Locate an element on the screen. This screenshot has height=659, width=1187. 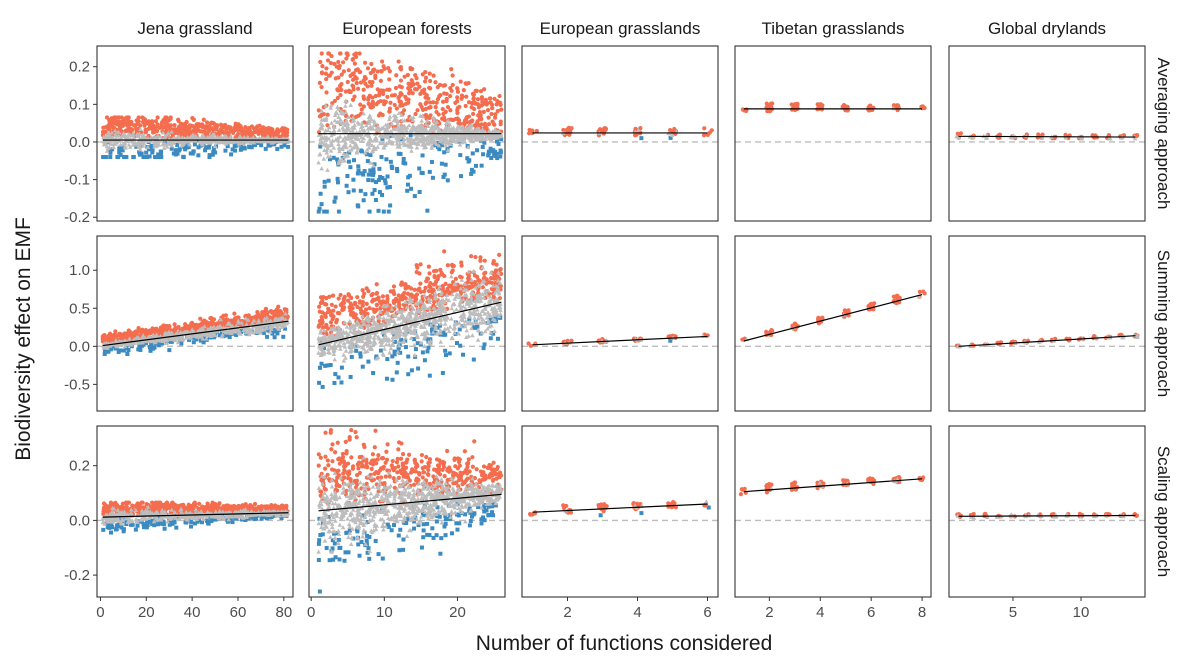
x-axis-title: Number of functions considered is located at coordinates (624, 643).